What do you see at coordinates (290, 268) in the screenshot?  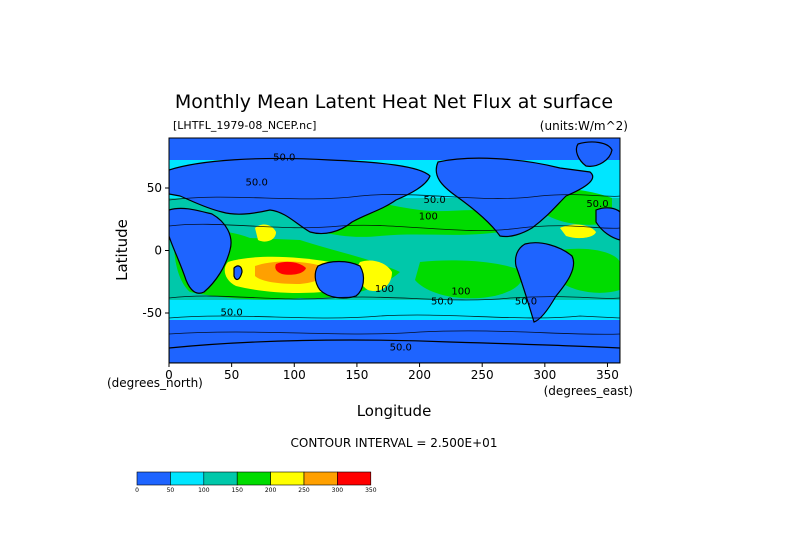 I see `red-zone-indian` at bounding box center [290, 268].